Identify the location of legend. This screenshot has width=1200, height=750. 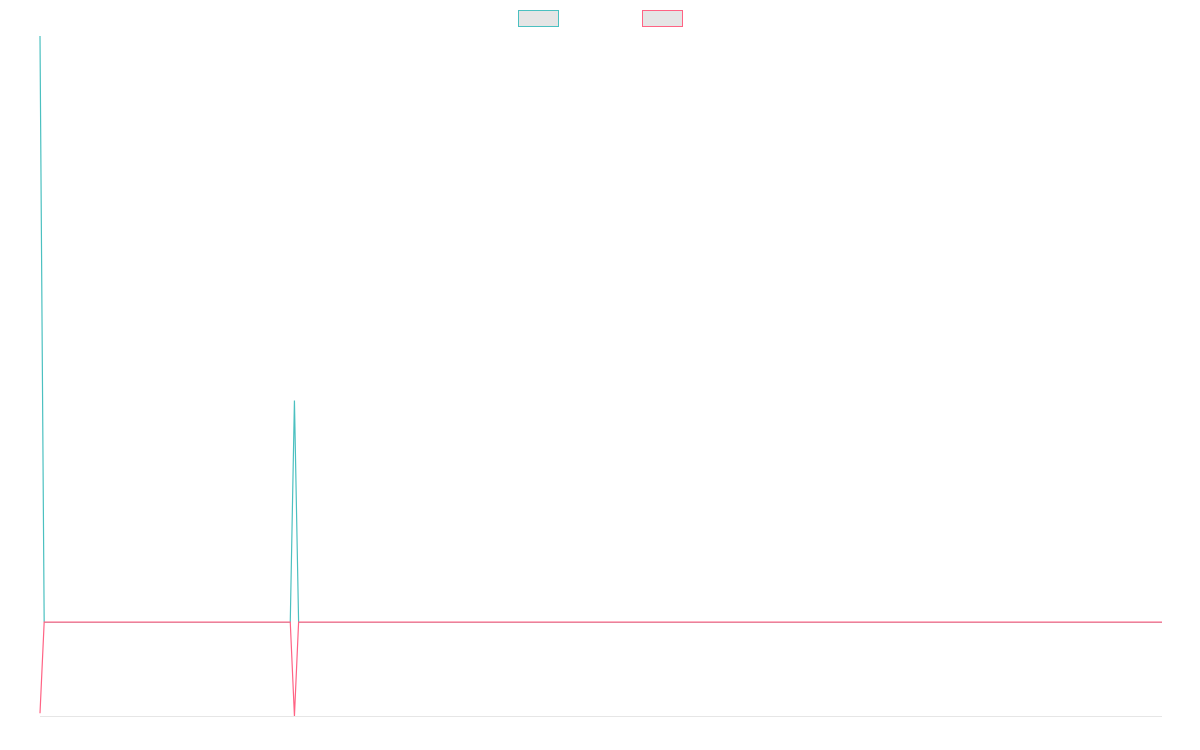
(600, 18).